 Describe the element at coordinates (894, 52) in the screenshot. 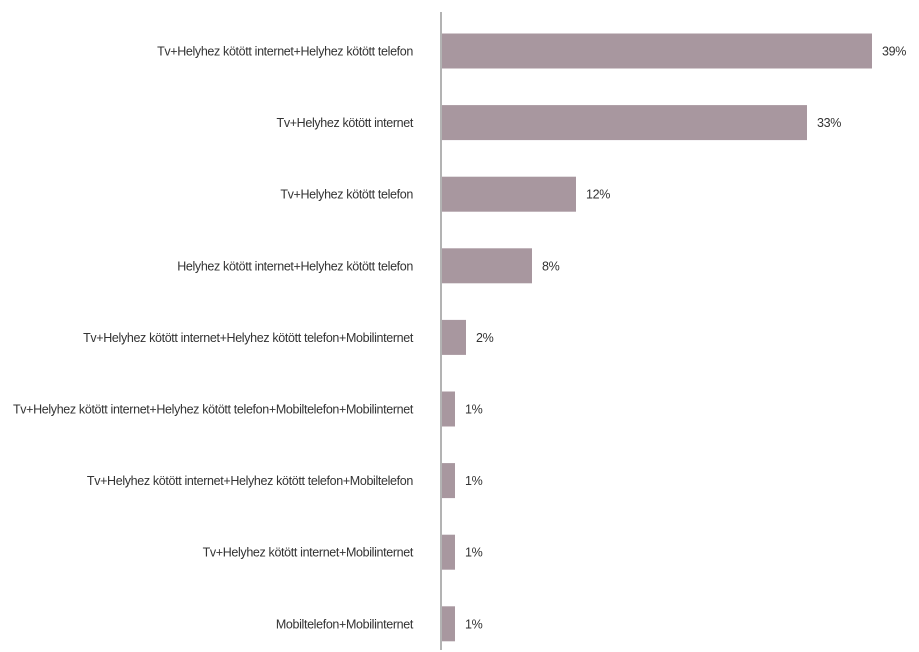

I see `value-label-1: 39%` at that location.